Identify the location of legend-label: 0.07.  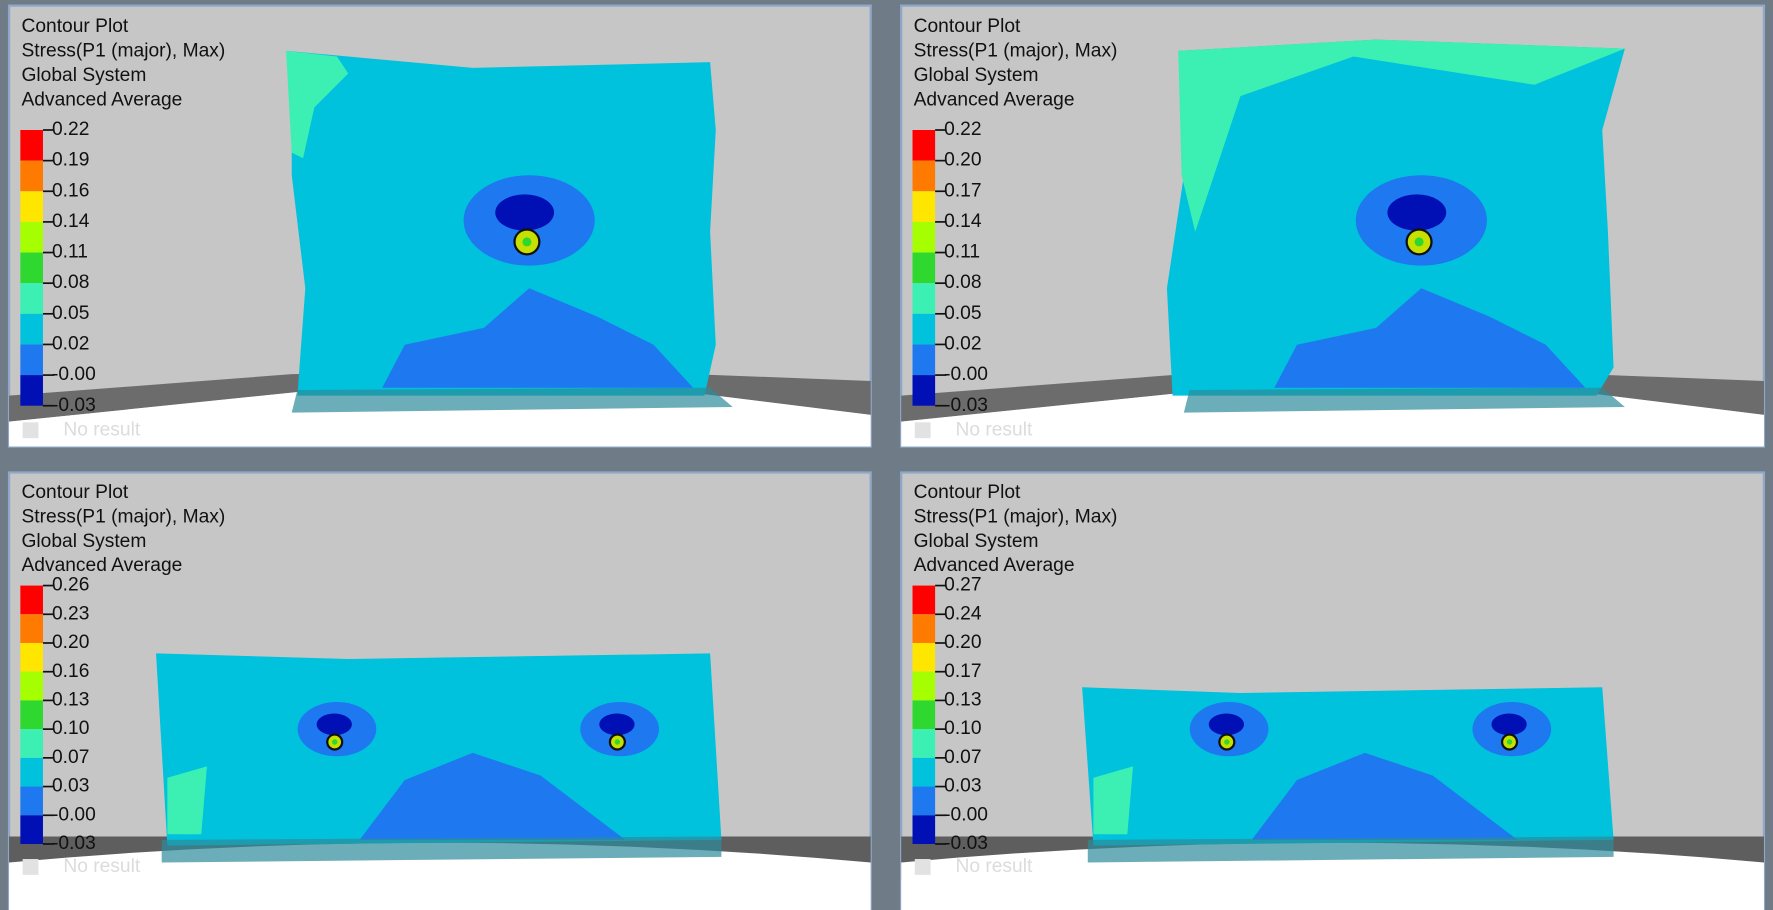
(70, 757).